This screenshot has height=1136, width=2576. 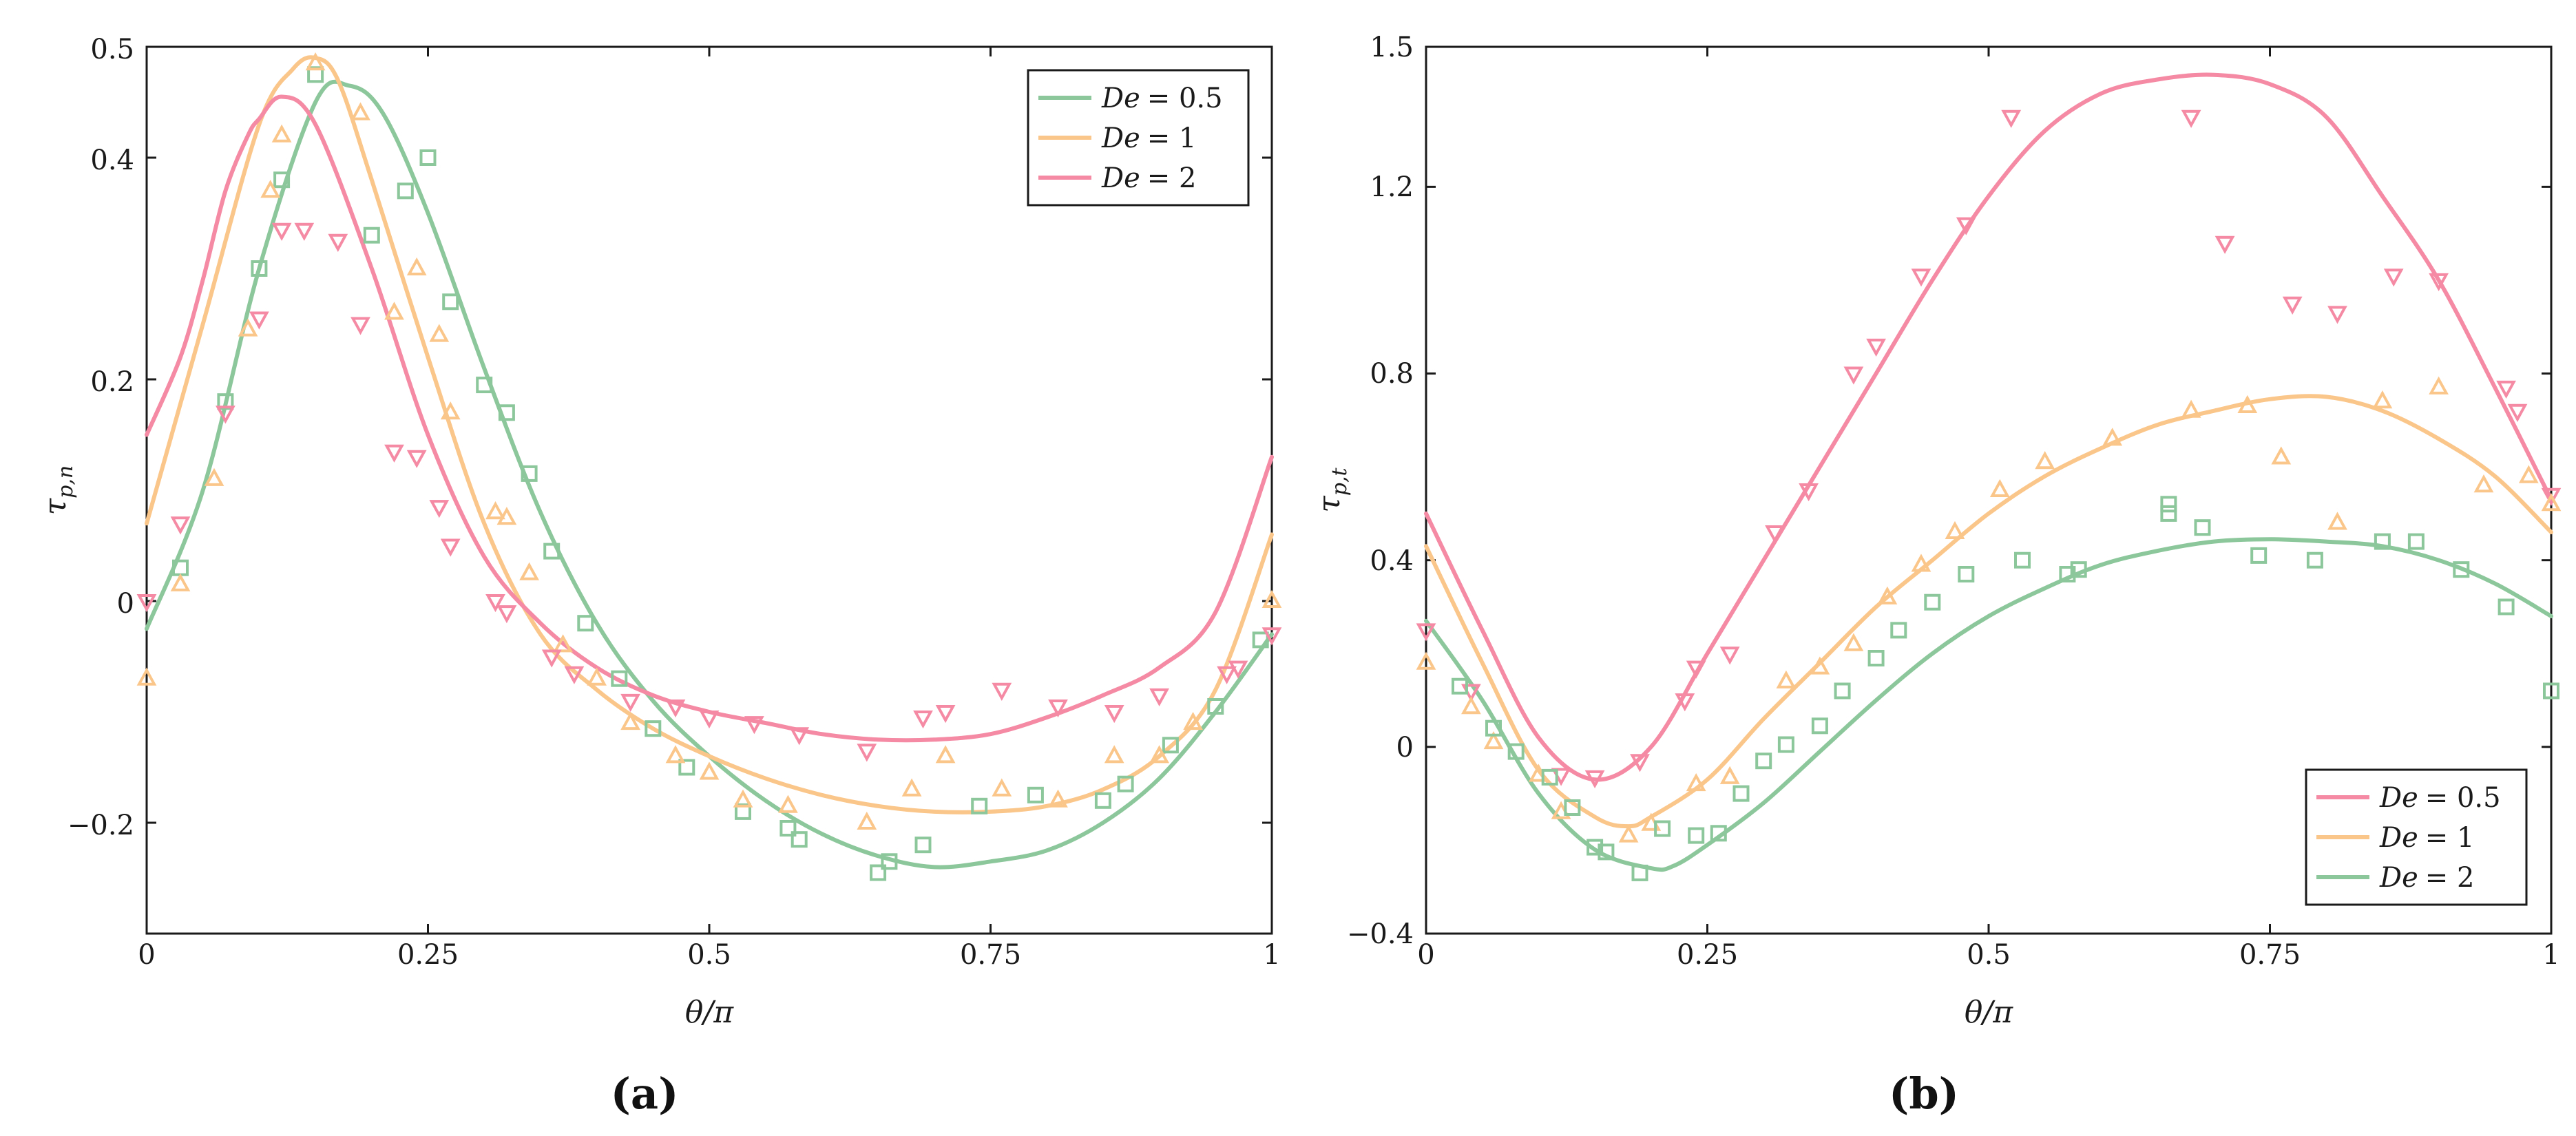 I want to click on chart-a-ylabel-sub: p,n, so click(x=66, y=481).